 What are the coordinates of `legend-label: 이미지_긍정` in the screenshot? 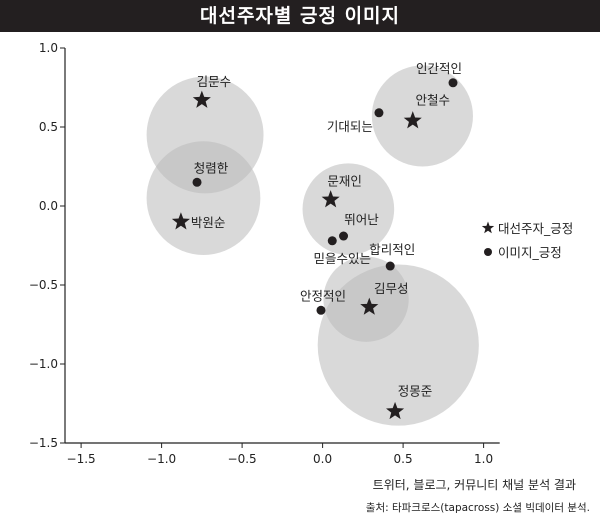 It's located at (530, 252).